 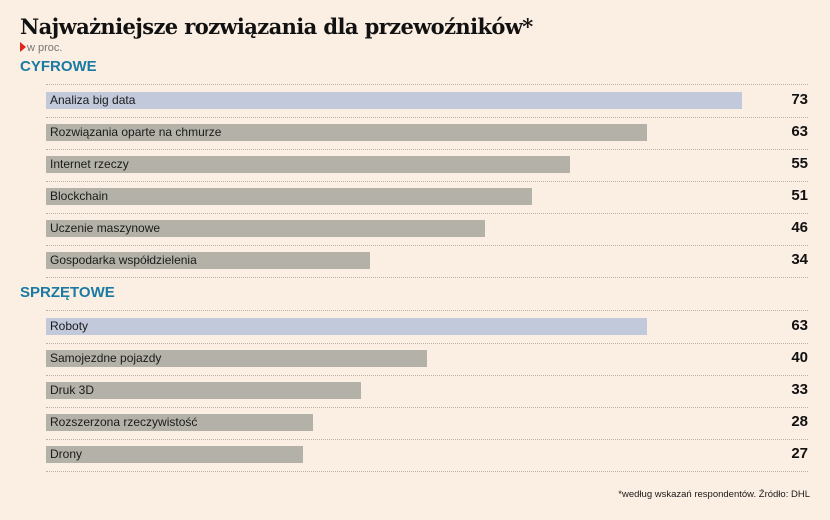 What do you see at coordinates (93, 100) in the screenshot?
I see `bar-label: Analiza big data` at bounding box center [93, 100].